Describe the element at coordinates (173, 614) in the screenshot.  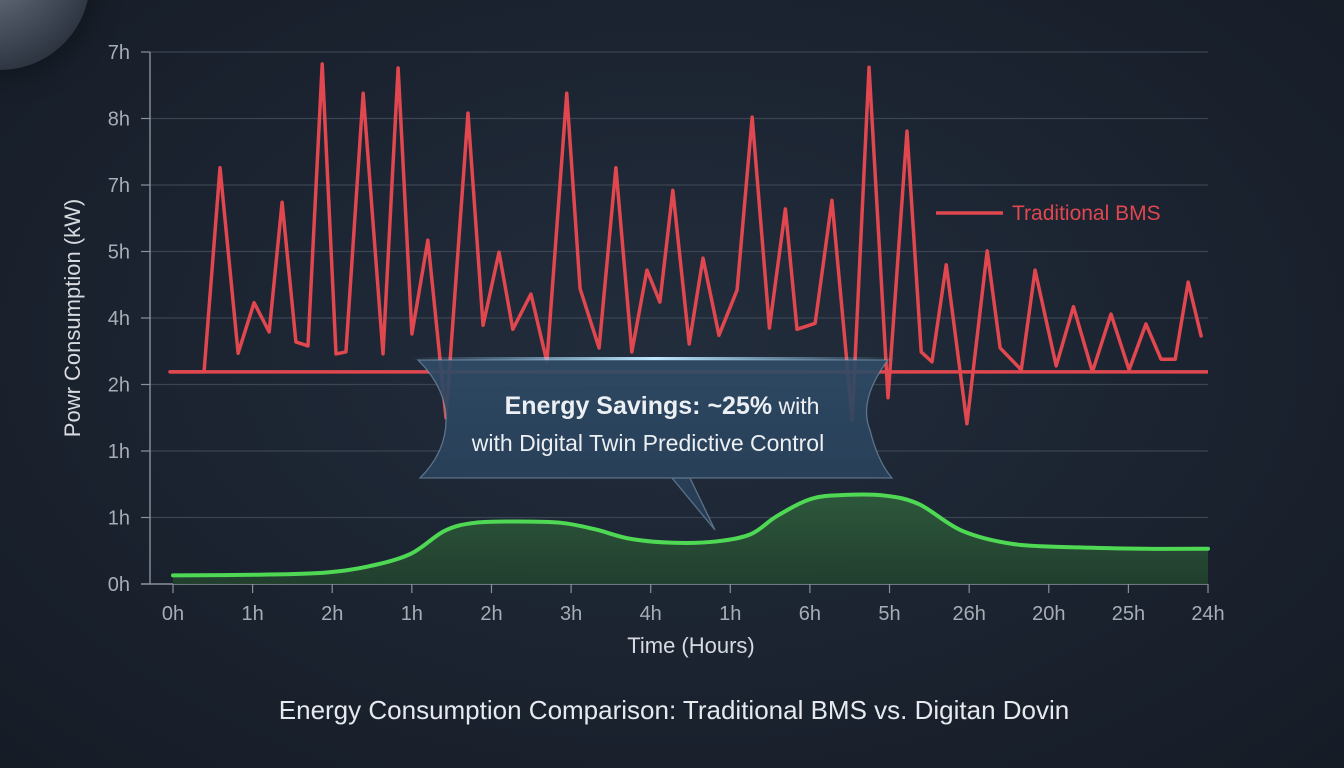
I see `x-tick-label: 0h` at that location.